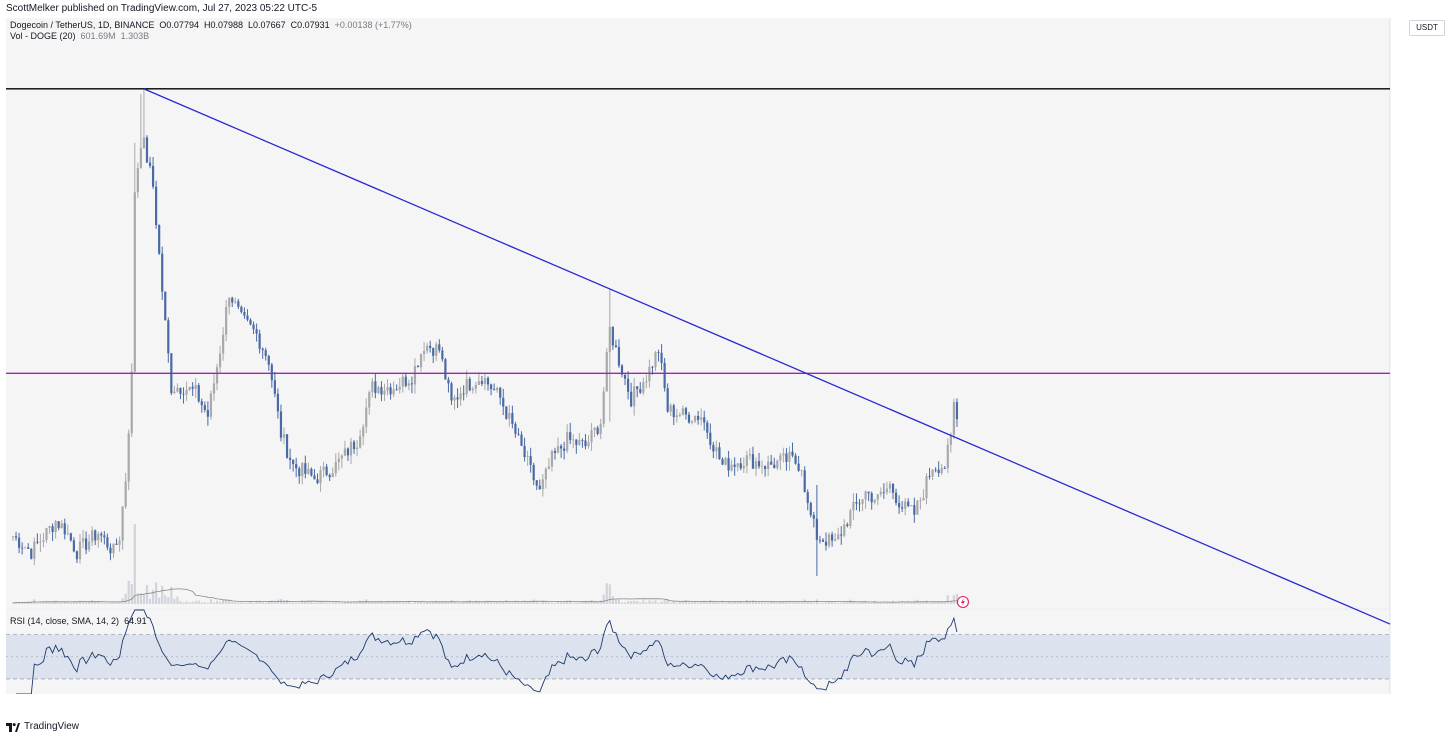 The height and width of the screenshot is (737, 1456). What do you see at coordinates (135, 36) in the screenshot?
I see `volume-ma-value: 1.303B` at bounding box center [135, 36].